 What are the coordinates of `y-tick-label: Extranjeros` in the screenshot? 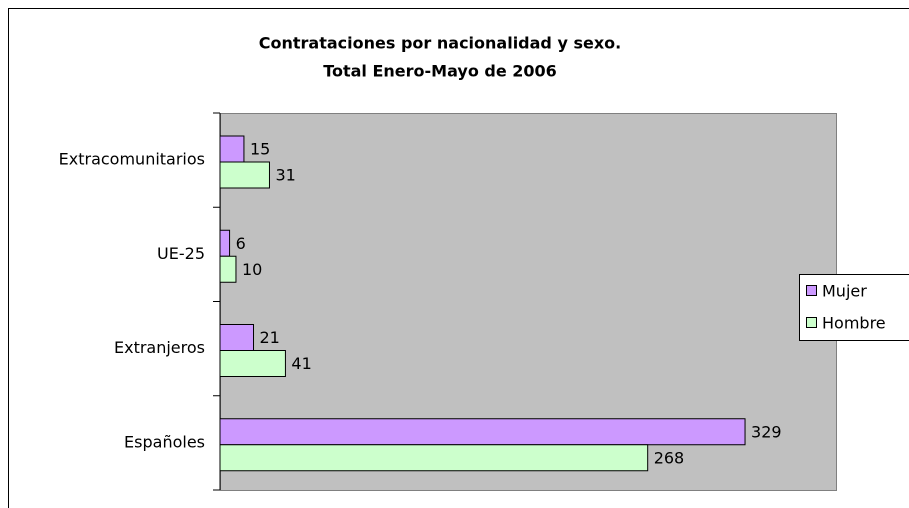 It's located at (159, 347).